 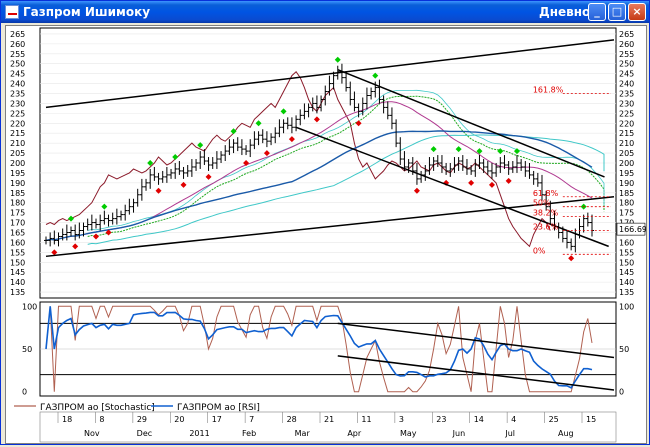 I want to click on price-tick-left: 235, so click(x=17, y=94).